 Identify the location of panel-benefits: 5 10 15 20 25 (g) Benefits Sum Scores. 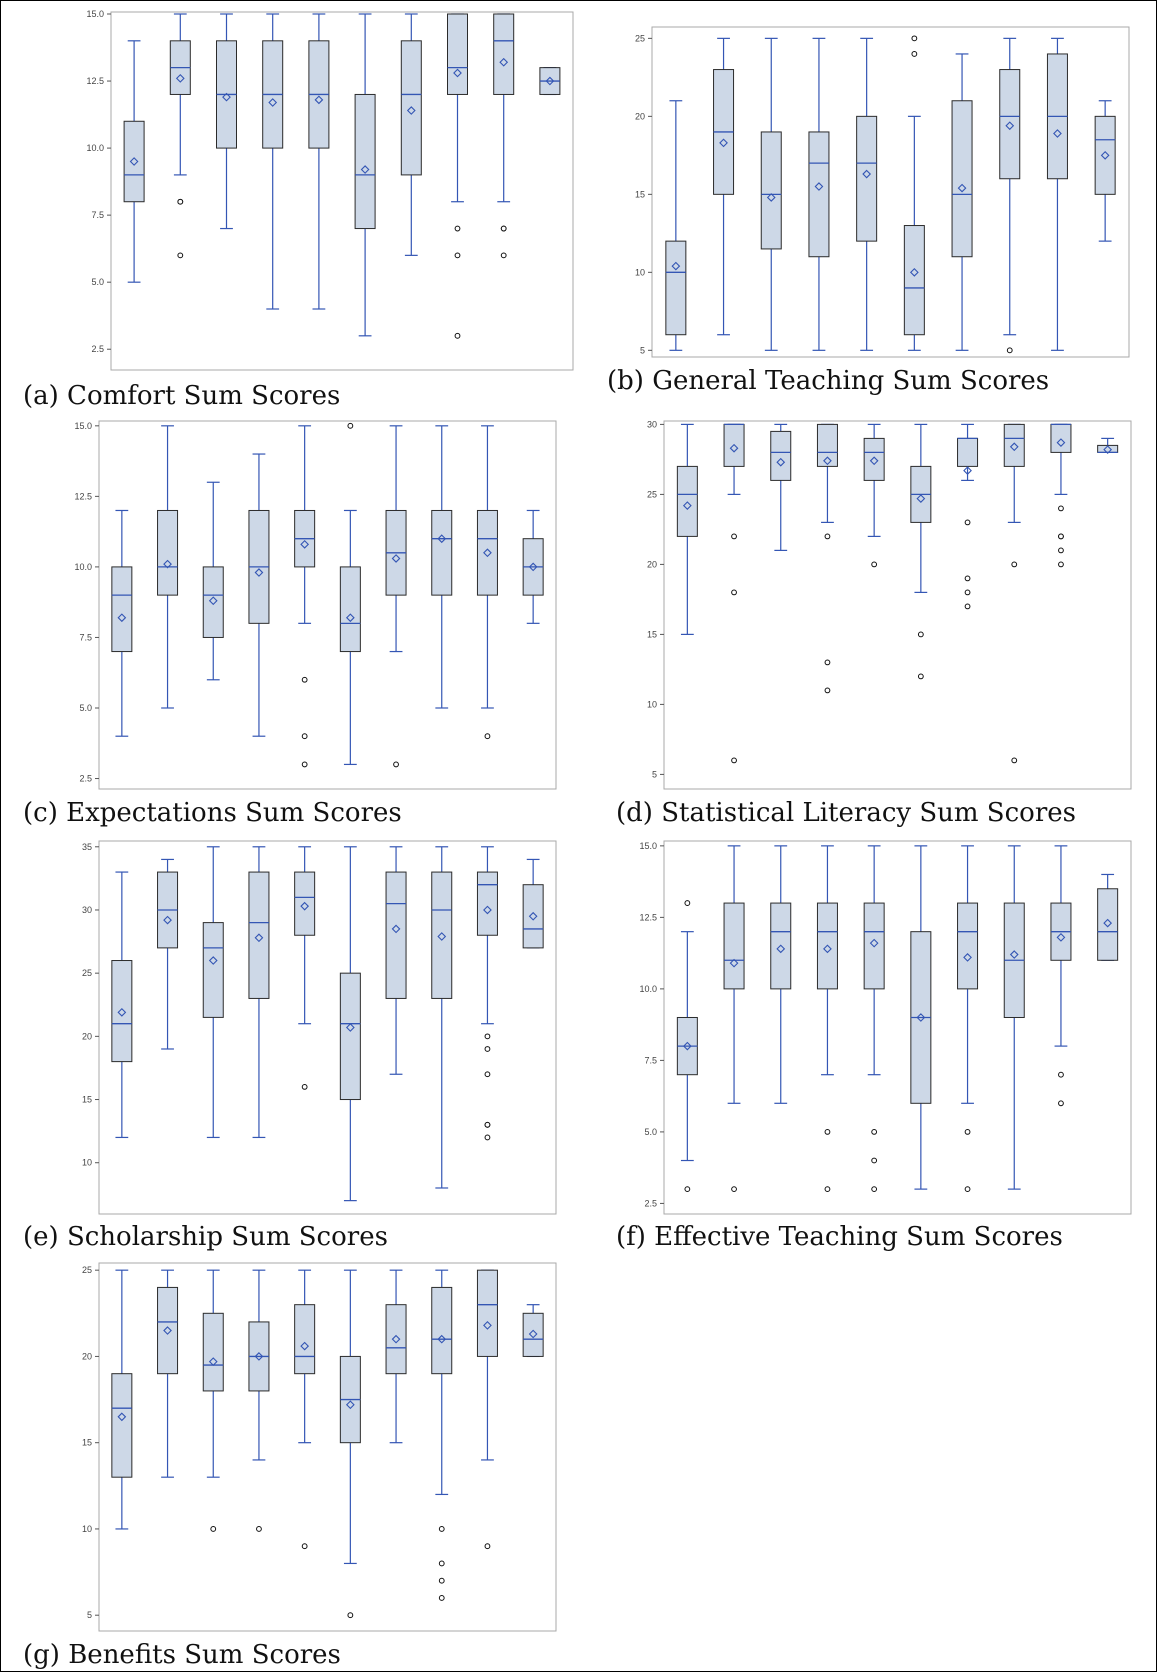
(293, 1463).